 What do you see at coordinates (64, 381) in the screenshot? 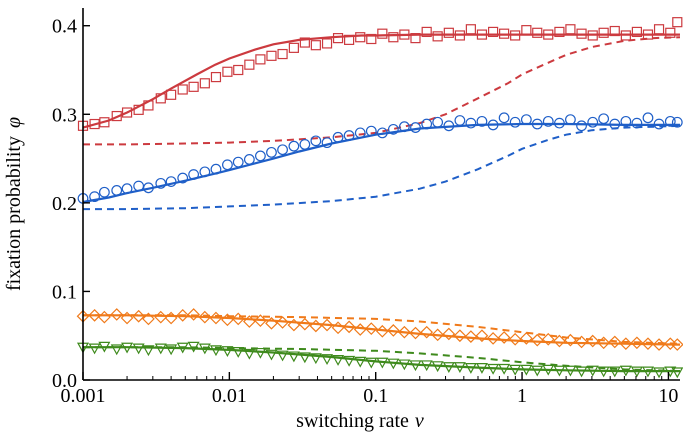
I see `y-tick-label: 0.0` at bounding box center [64, 381].